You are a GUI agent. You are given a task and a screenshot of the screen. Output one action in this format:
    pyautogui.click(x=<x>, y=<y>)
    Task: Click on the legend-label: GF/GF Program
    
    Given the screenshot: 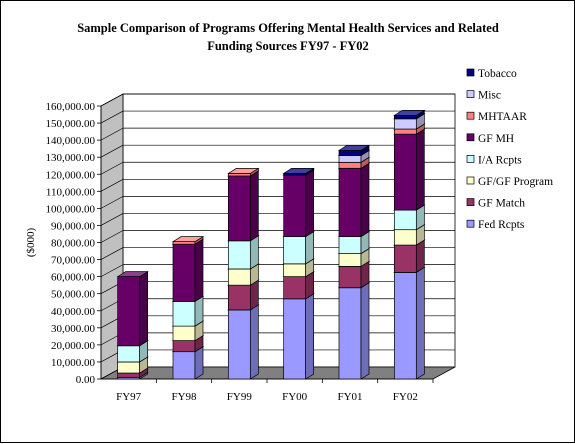 What is the action you would take?
    pyautogui.click(x=515, y=182)
    